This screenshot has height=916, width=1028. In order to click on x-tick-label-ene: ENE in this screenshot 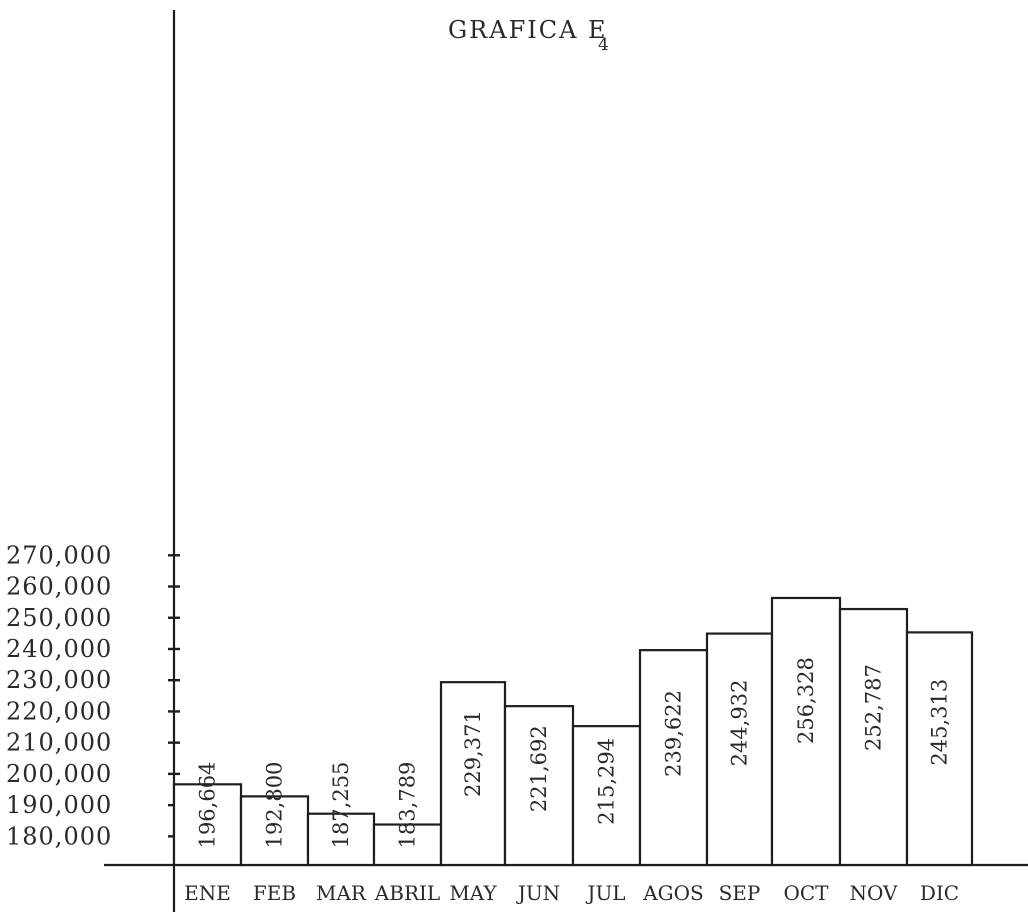, I will do `click(207, 893)`.